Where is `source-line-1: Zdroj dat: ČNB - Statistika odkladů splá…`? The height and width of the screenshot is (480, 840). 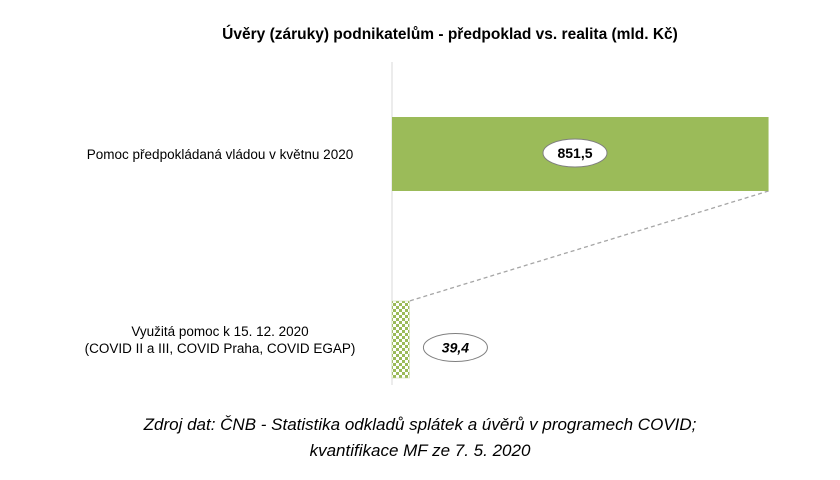
source-line-1: Zdroj dat: ČNB - Statistika odkladů splá… is located at coordinates (420, 424).